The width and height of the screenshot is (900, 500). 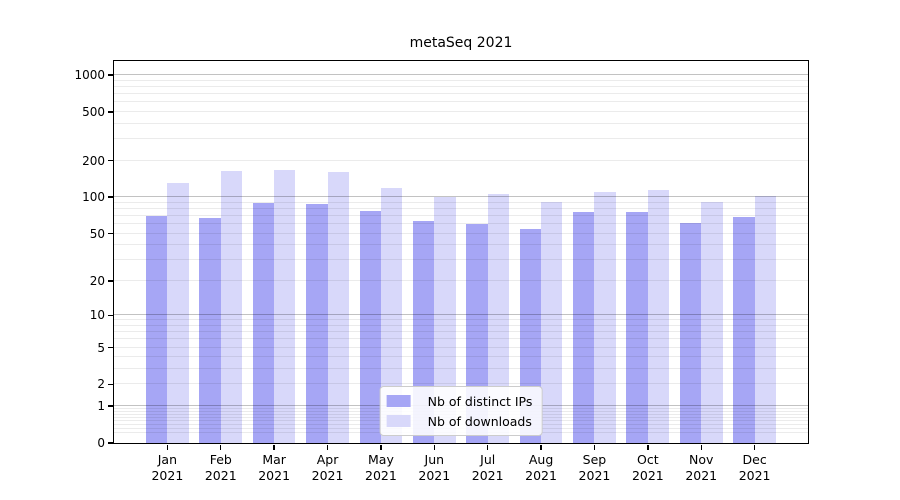 What do you see at coordinates (231, 307) in the screenshot?
I see `bar-feb-nb-of-downloads` at bounding box center [231, 307].